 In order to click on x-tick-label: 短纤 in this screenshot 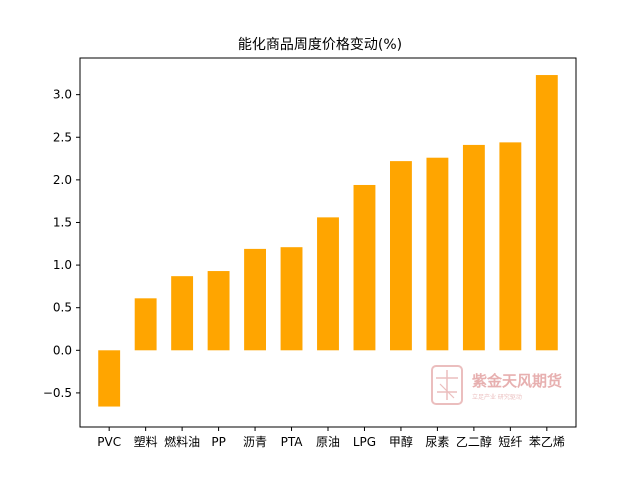, I will do `click(510, 442)`.